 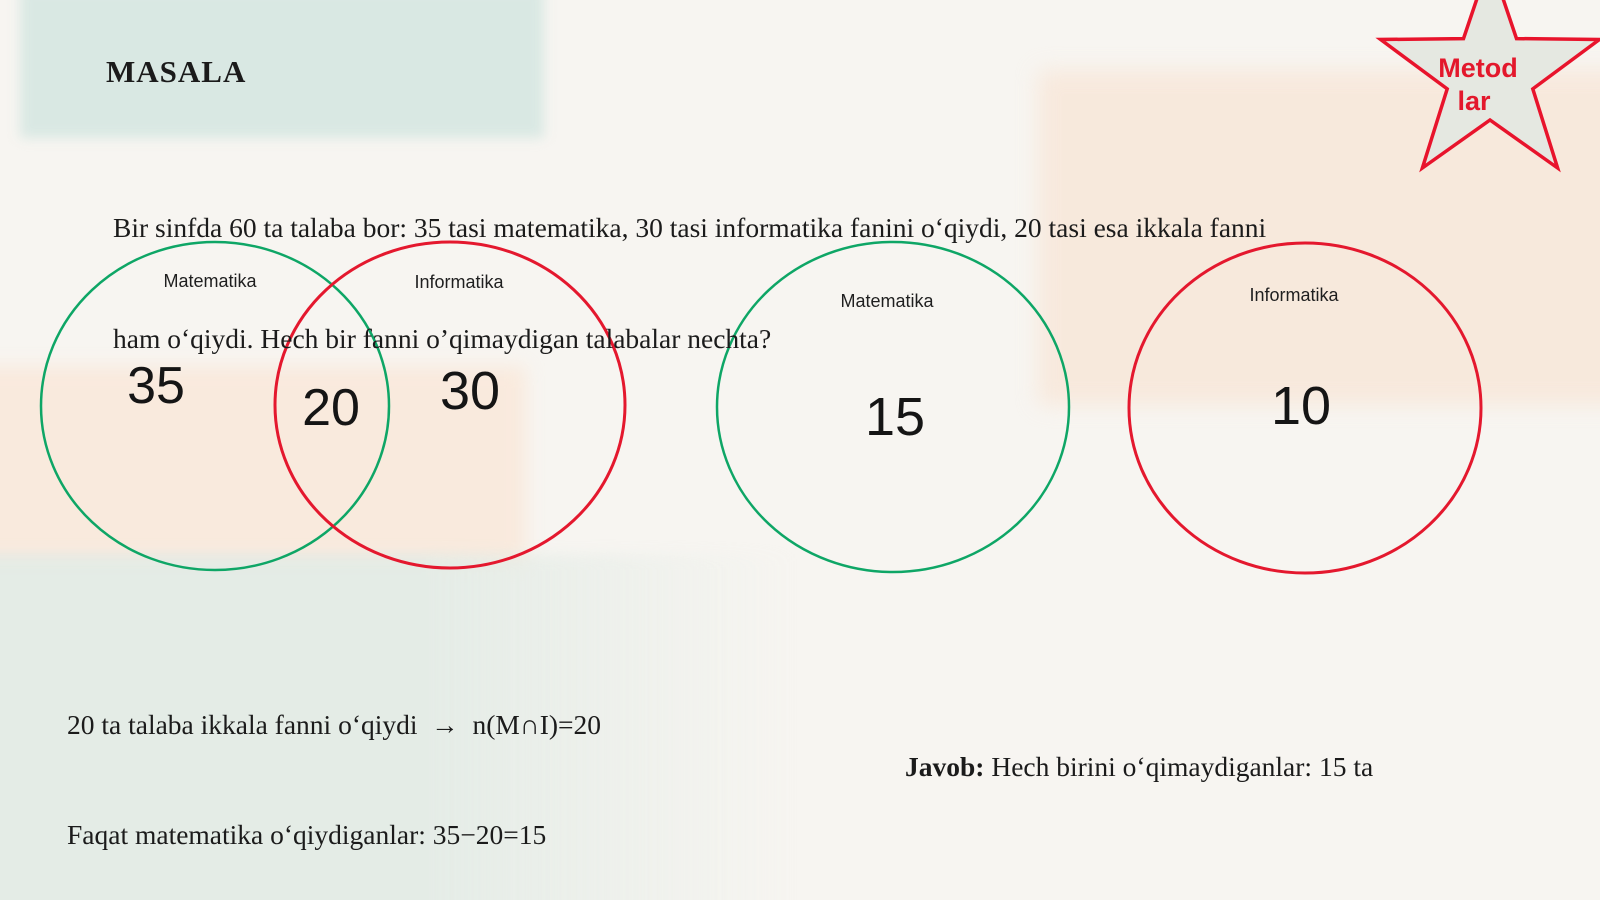 I want to click on venn2-matematika-label: Matematika, so click(x=887, y=301).